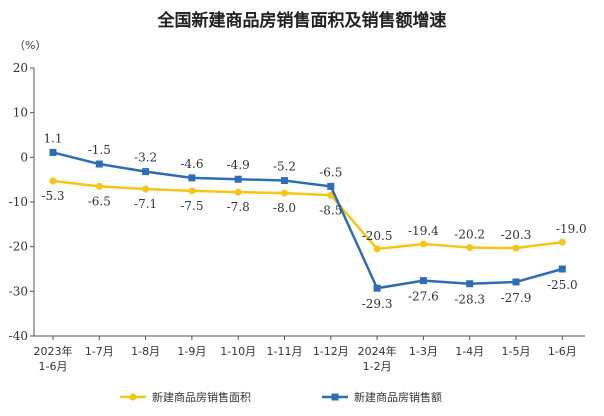 The height and width of the screenshot is (416, 604). I want to click on data-label: -3.2, so click(145, 158).